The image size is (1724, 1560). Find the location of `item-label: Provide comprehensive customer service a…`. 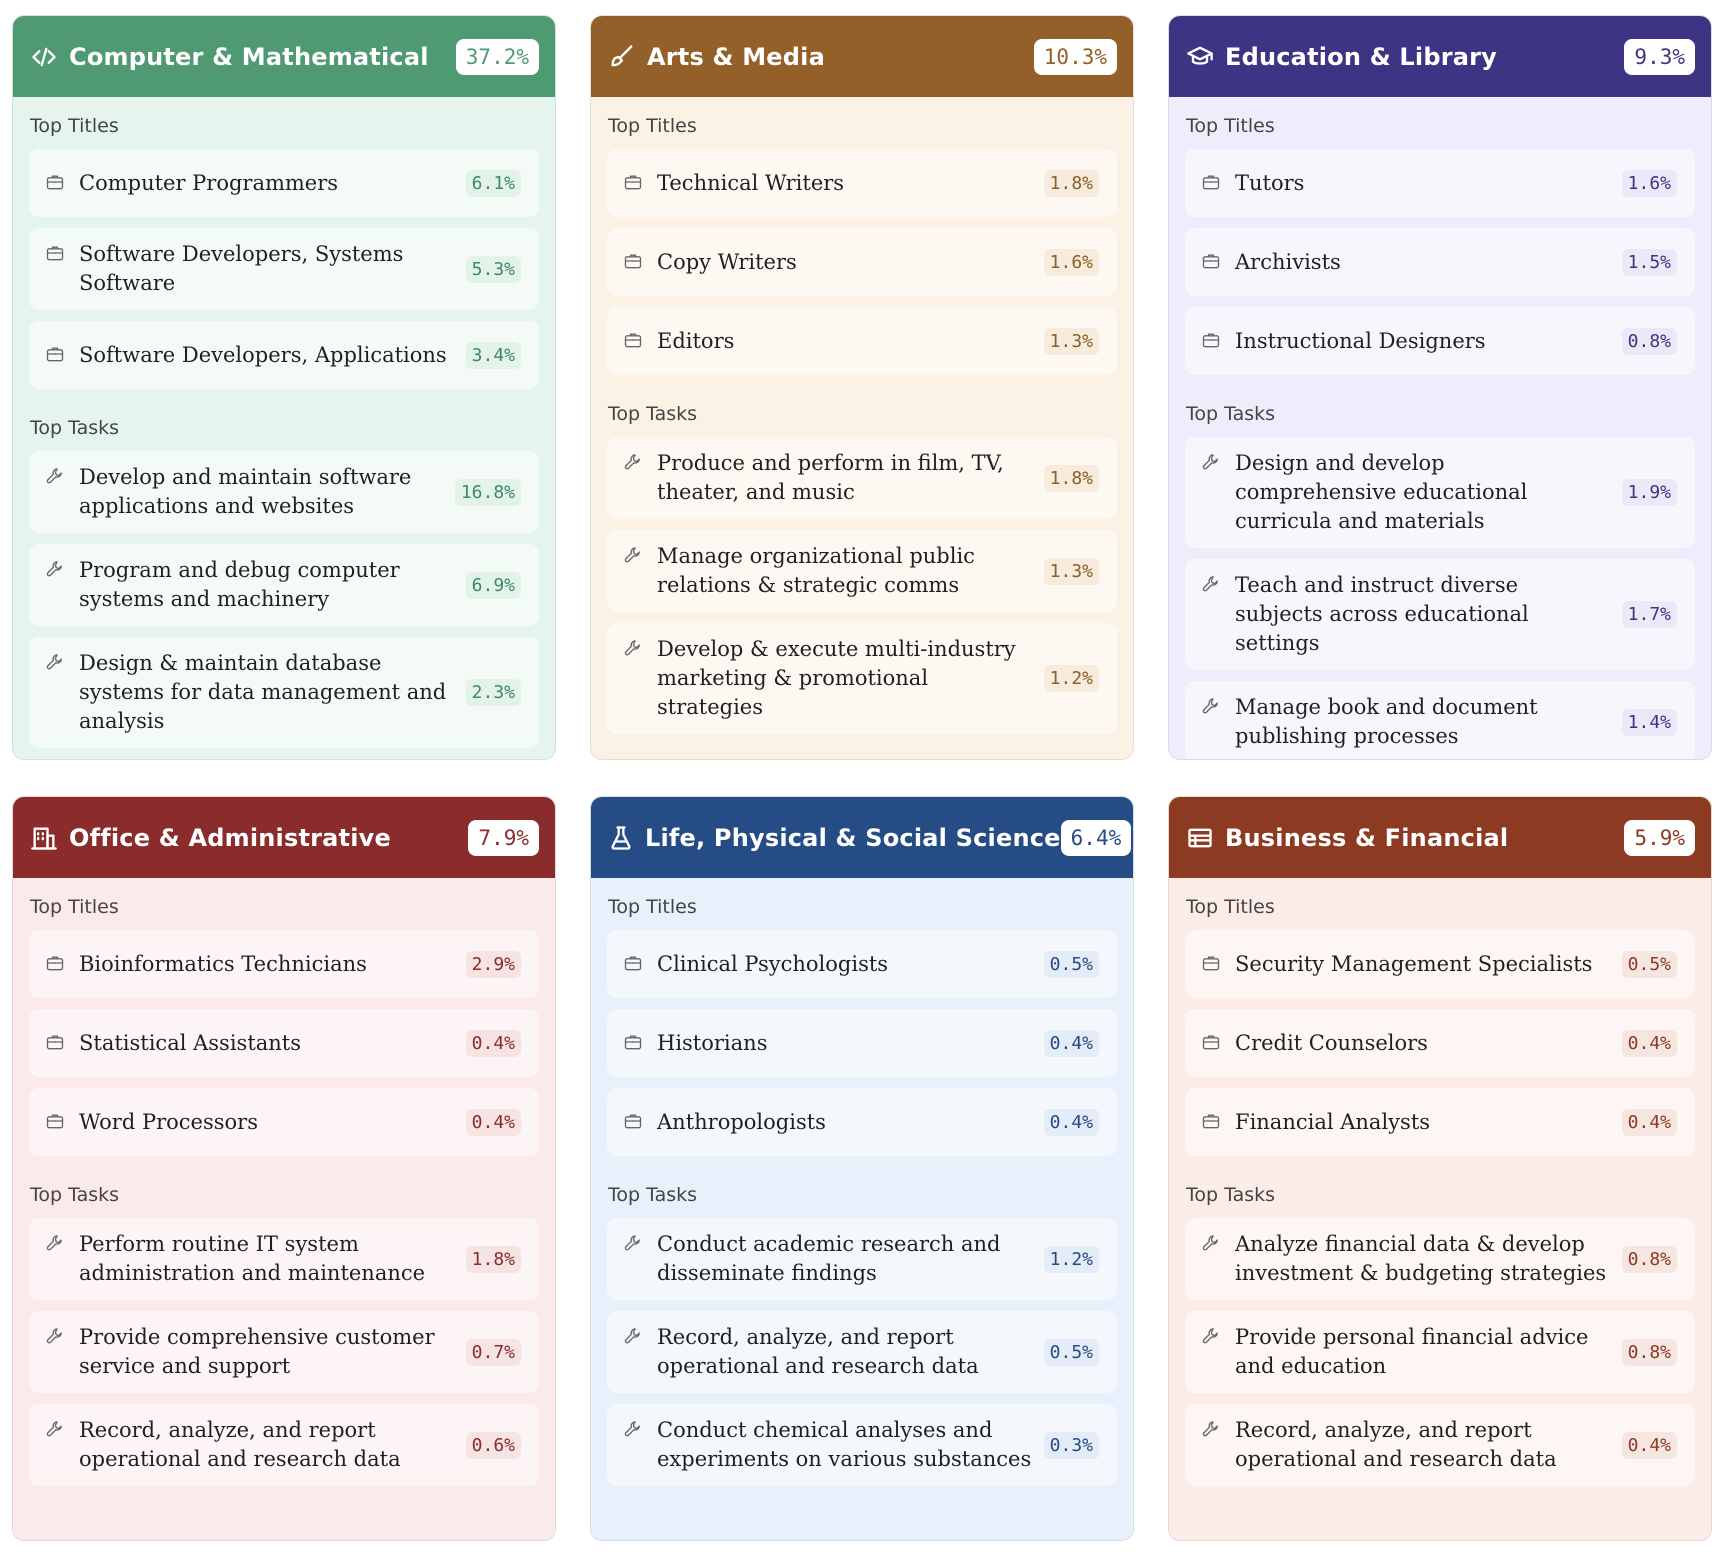

item-label: Provide comprehensive customer service a… is located at coordinates (257, 1351).